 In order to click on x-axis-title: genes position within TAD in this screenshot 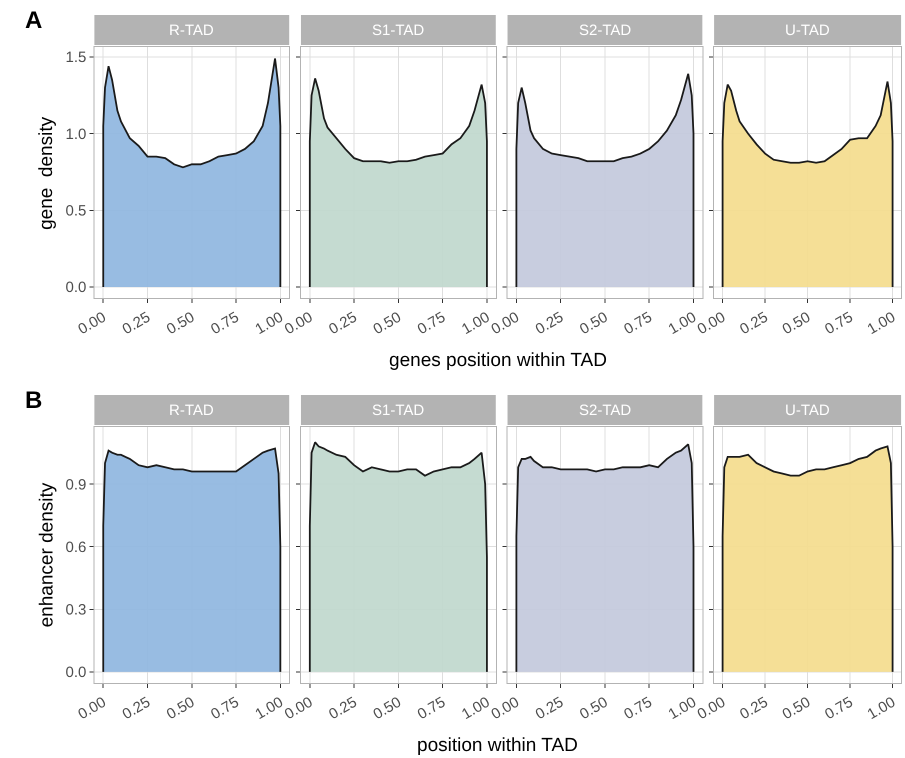, I will do `click(498, 360)`.